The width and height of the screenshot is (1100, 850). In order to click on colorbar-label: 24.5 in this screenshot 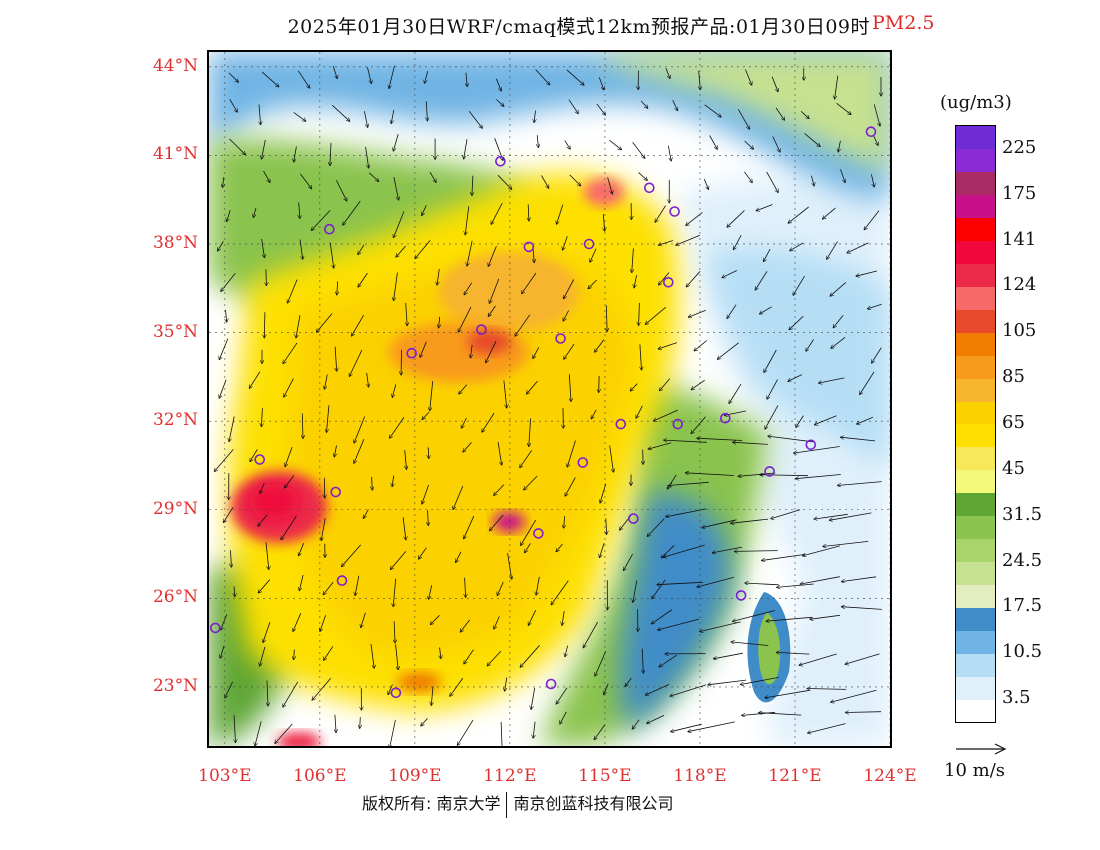, I will do `click(1022, 560)`.